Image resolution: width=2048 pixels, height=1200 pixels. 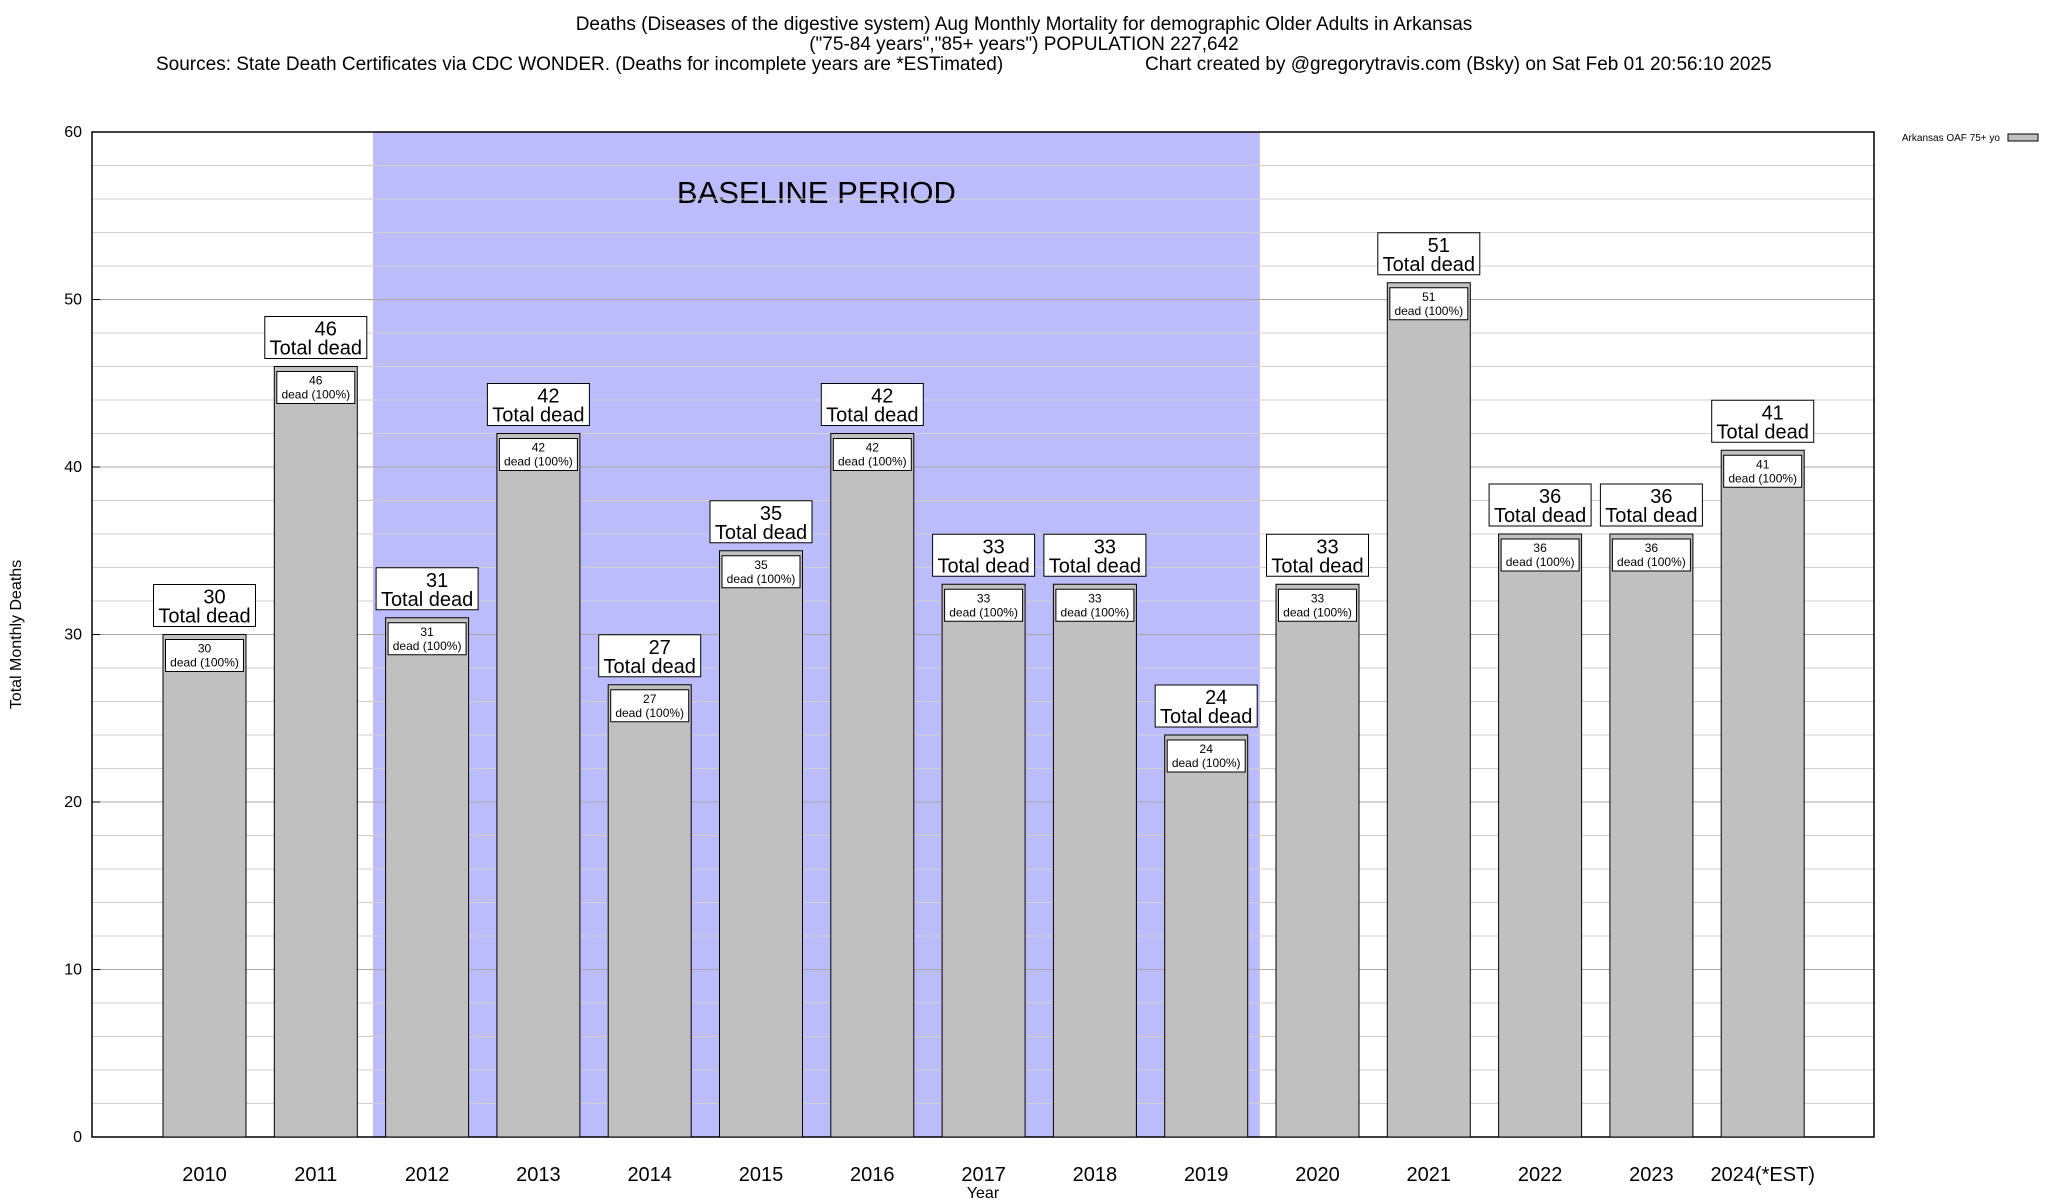 What do you see at coordinates (427, 632) in the screenshot?
I see `bar-inner-value: 31` at bounding box center [427, 632].